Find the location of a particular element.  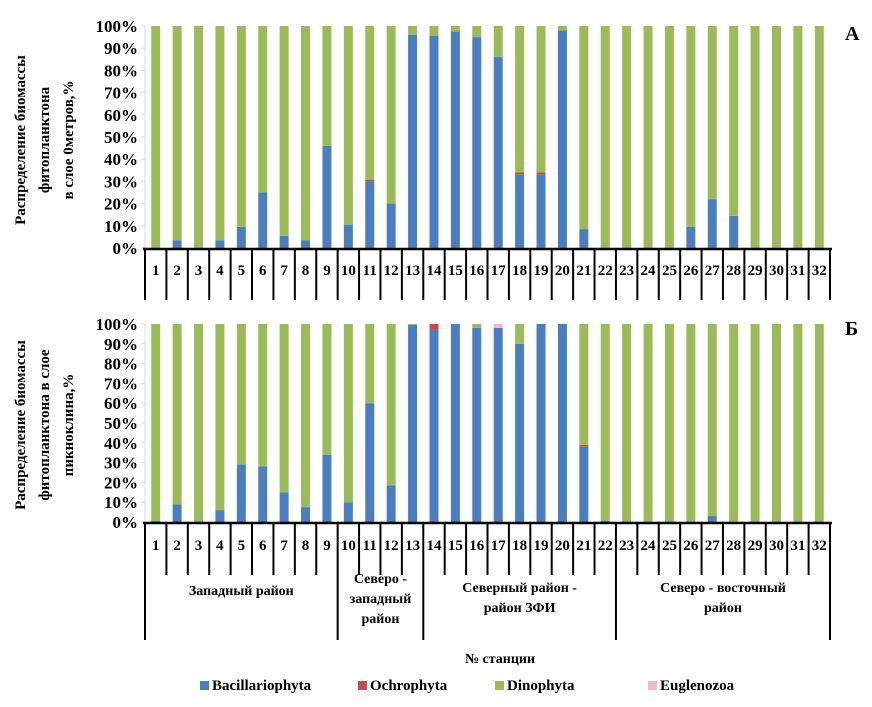

y-axis-title-line: фитопланктона is located at coordinates (45, 139).